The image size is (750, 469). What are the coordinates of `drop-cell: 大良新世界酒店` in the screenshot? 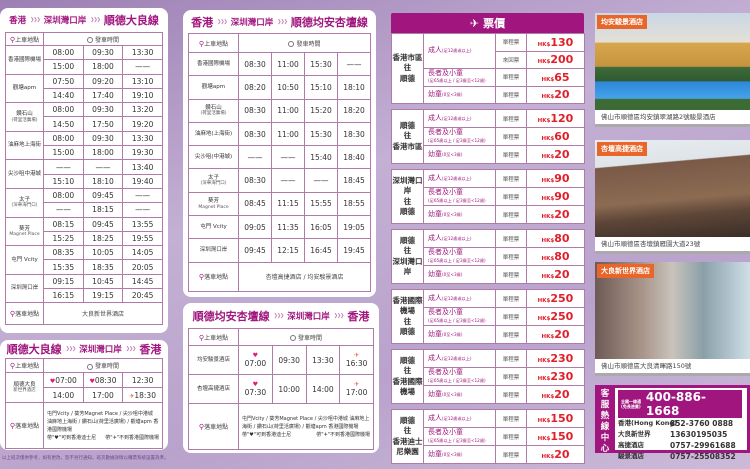 It's located at (103, 314).